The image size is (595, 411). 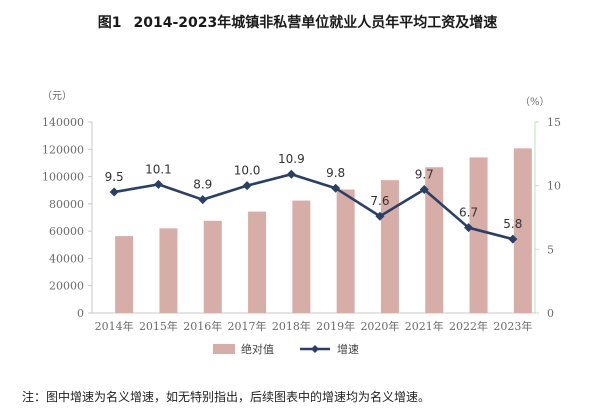 What do you see at coordinates (57, 96) in the screenshot?
I see `y-left-unit: （元）` at bounding box center [57, 96].